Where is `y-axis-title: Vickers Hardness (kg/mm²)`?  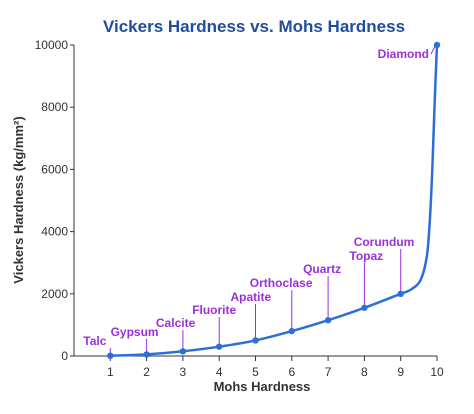 y-axis-title: Vickers Hardness (kg/mm²) is located at coordinates (18, 199).